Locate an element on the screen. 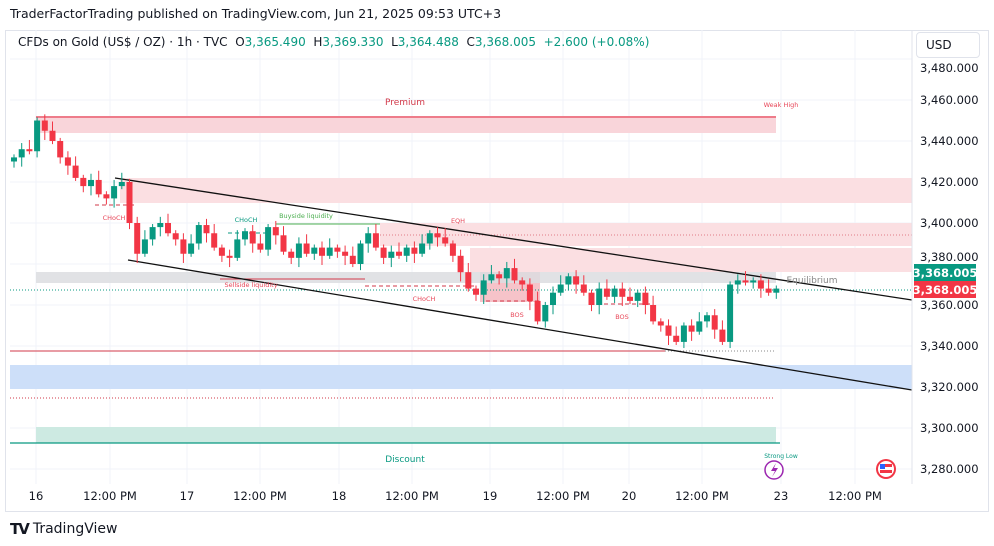 Image resolution: width=994 pixels, height=546 pixels. close-label: C is located at coordinates (470, 42).